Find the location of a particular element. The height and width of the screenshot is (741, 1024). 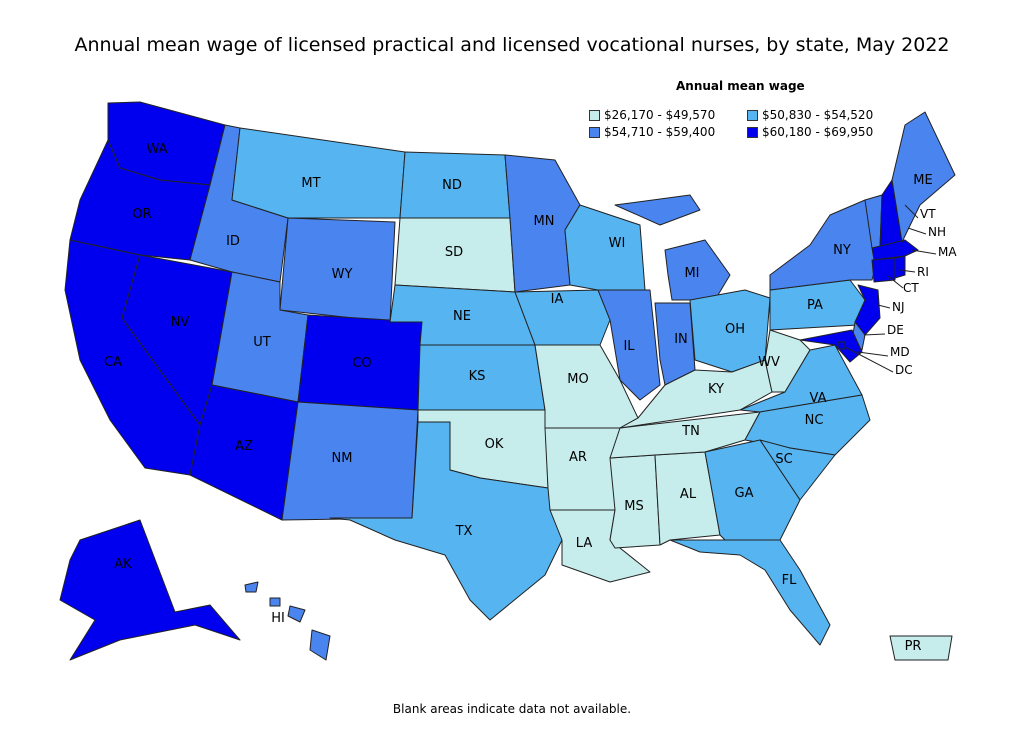

state-label-wi: WI is located at coordinates (617, 243).